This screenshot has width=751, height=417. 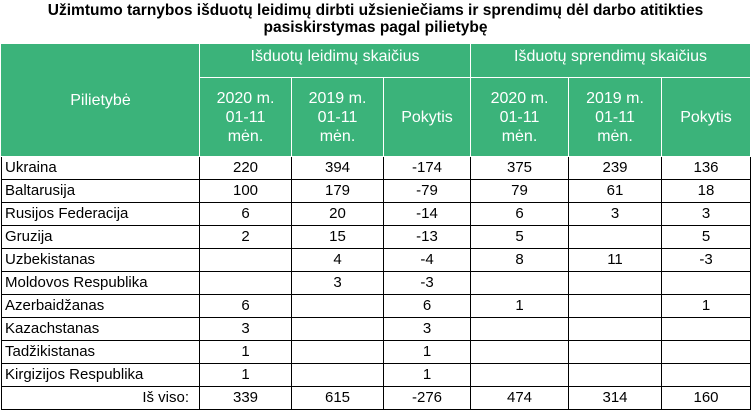 I want to click on row-value: 474, so click(x=519, y=398).